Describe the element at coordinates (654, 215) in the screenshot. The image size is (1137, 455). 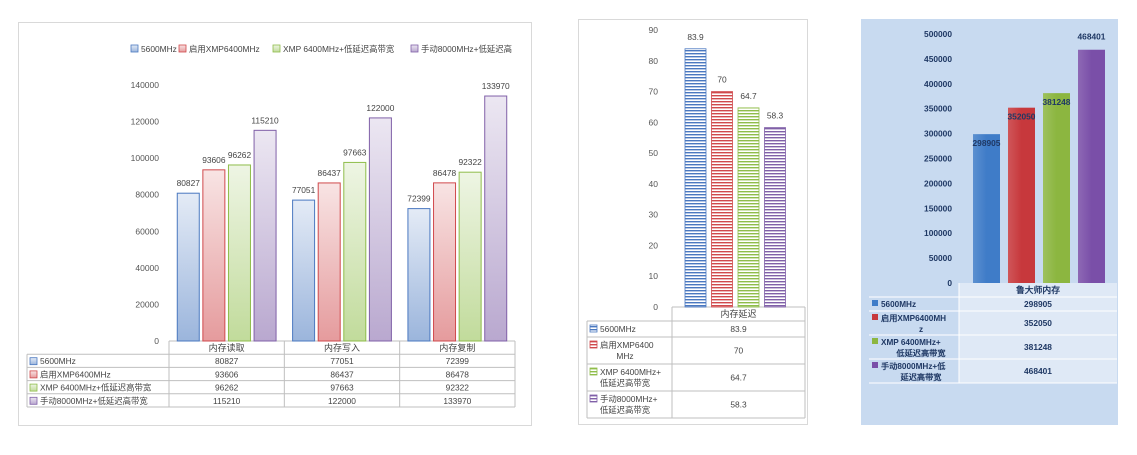
I see `y-tick-label: 30` at that location.